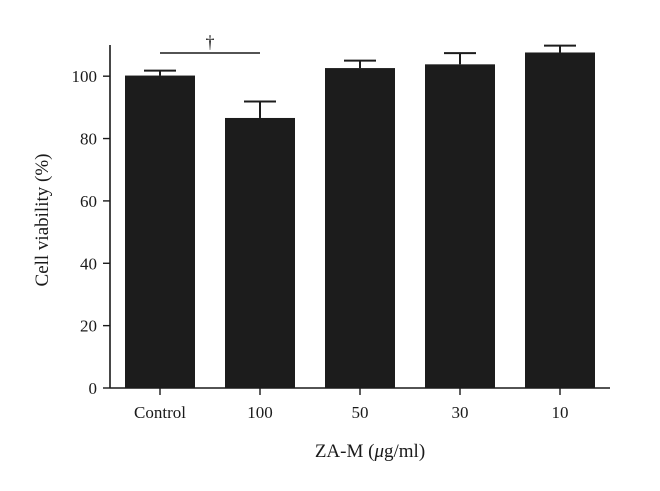 The width and height of the screenshot is (660, 491). What do you see at coordinates (260, 412) in the screenshot?
I see `x-tick-label-2: 100` at bounding box center [260, 412].